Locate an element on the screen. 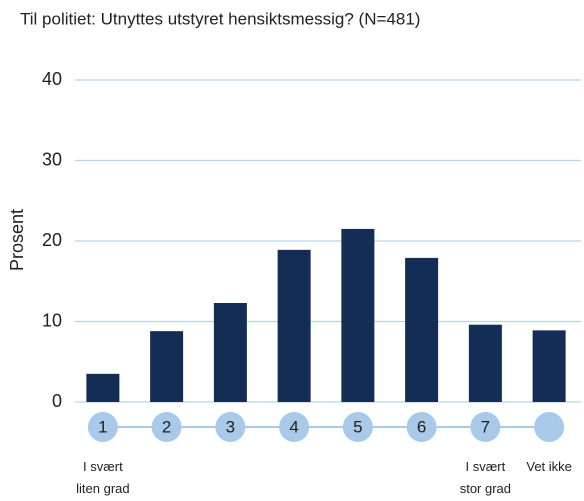 The height and width of the screenshot is (501, 584). y-tick-label: 0 is located at coordinates (57, 401).